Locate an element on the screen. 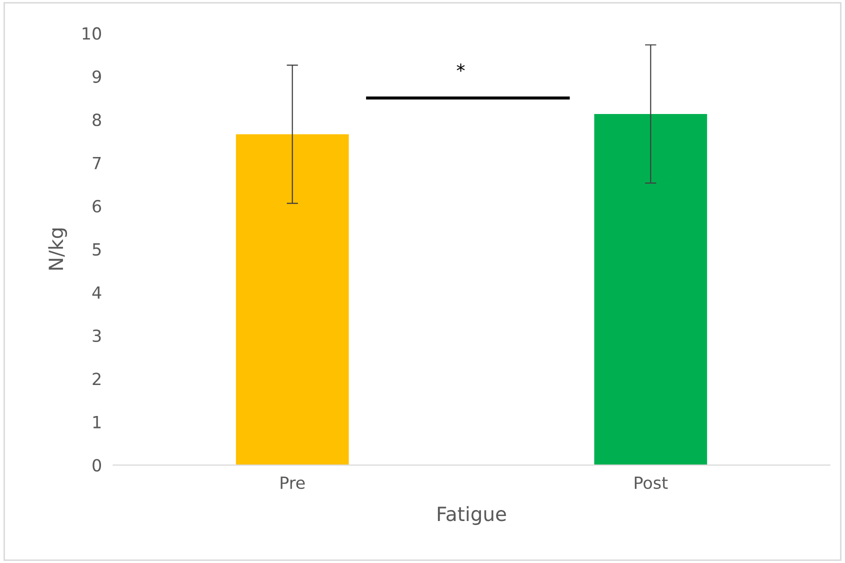  y-tick-label: 7 is located at coordinates (96, 163).